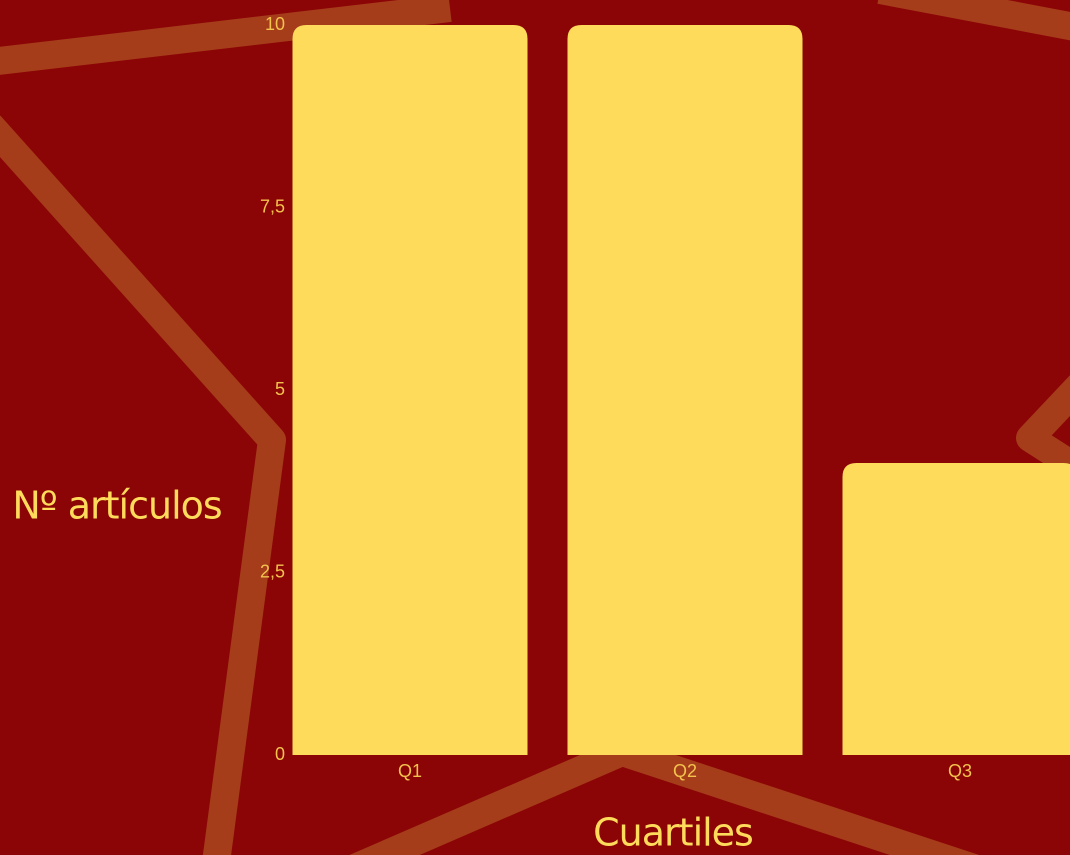 The image size is (1070, 855). I want to click on bar, so click(956, 609).